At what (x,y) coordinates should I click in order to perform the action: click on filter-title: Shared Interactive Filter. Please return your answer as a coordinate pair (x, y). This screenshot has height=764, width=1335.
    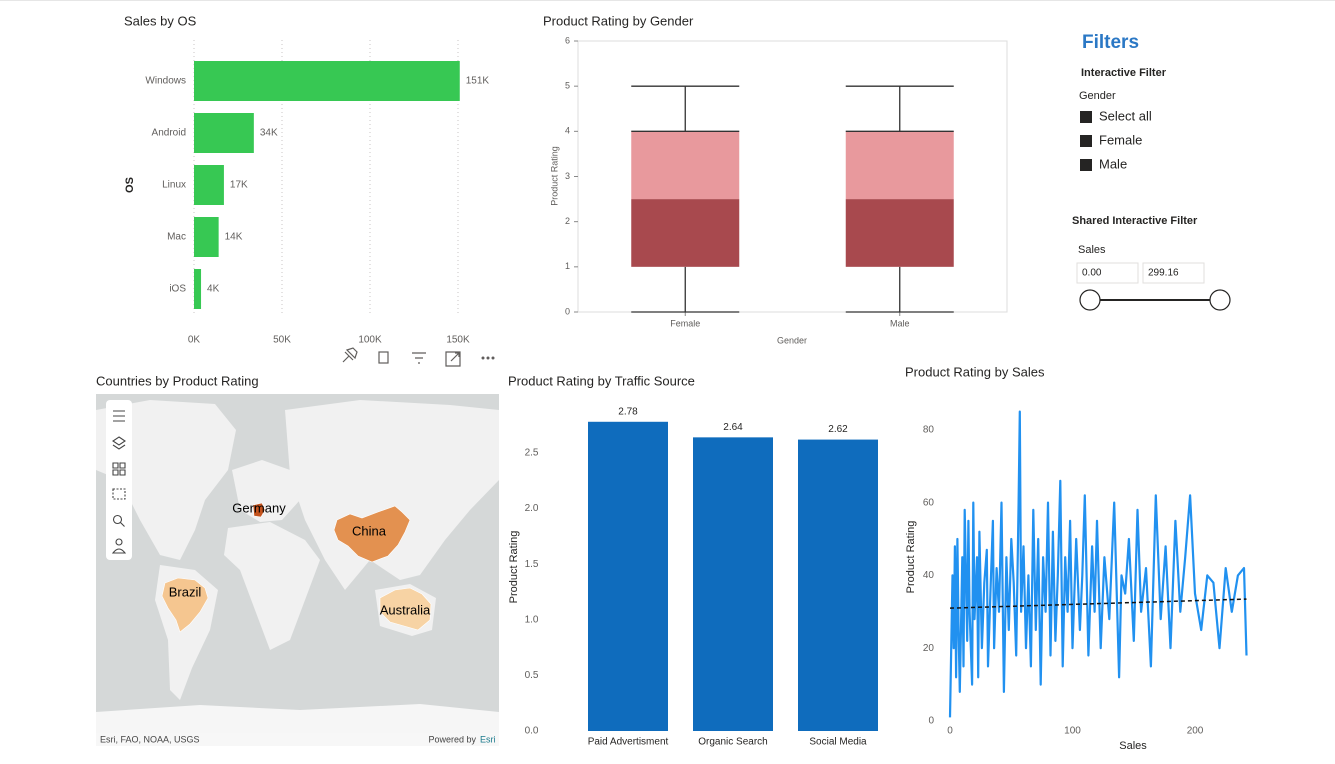
    Looking at the image, I should click on (1135, 221).